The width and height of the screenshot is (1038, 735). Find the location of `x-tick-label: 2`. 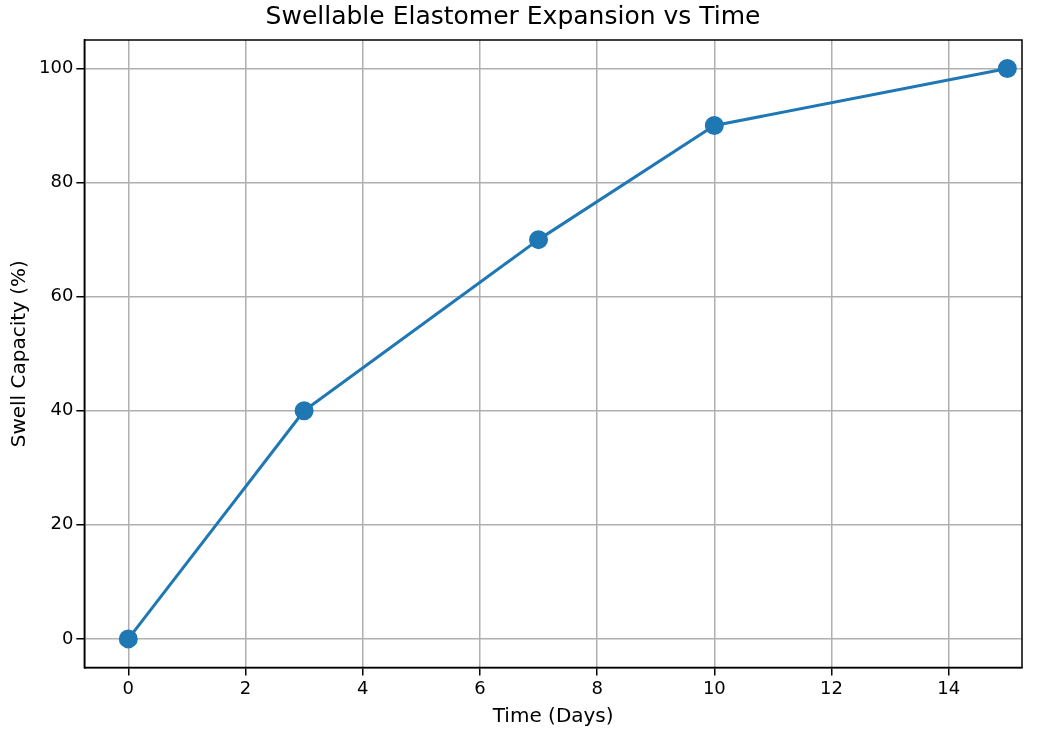

x-tick-label: 2 is located at coordinates (245, 687).